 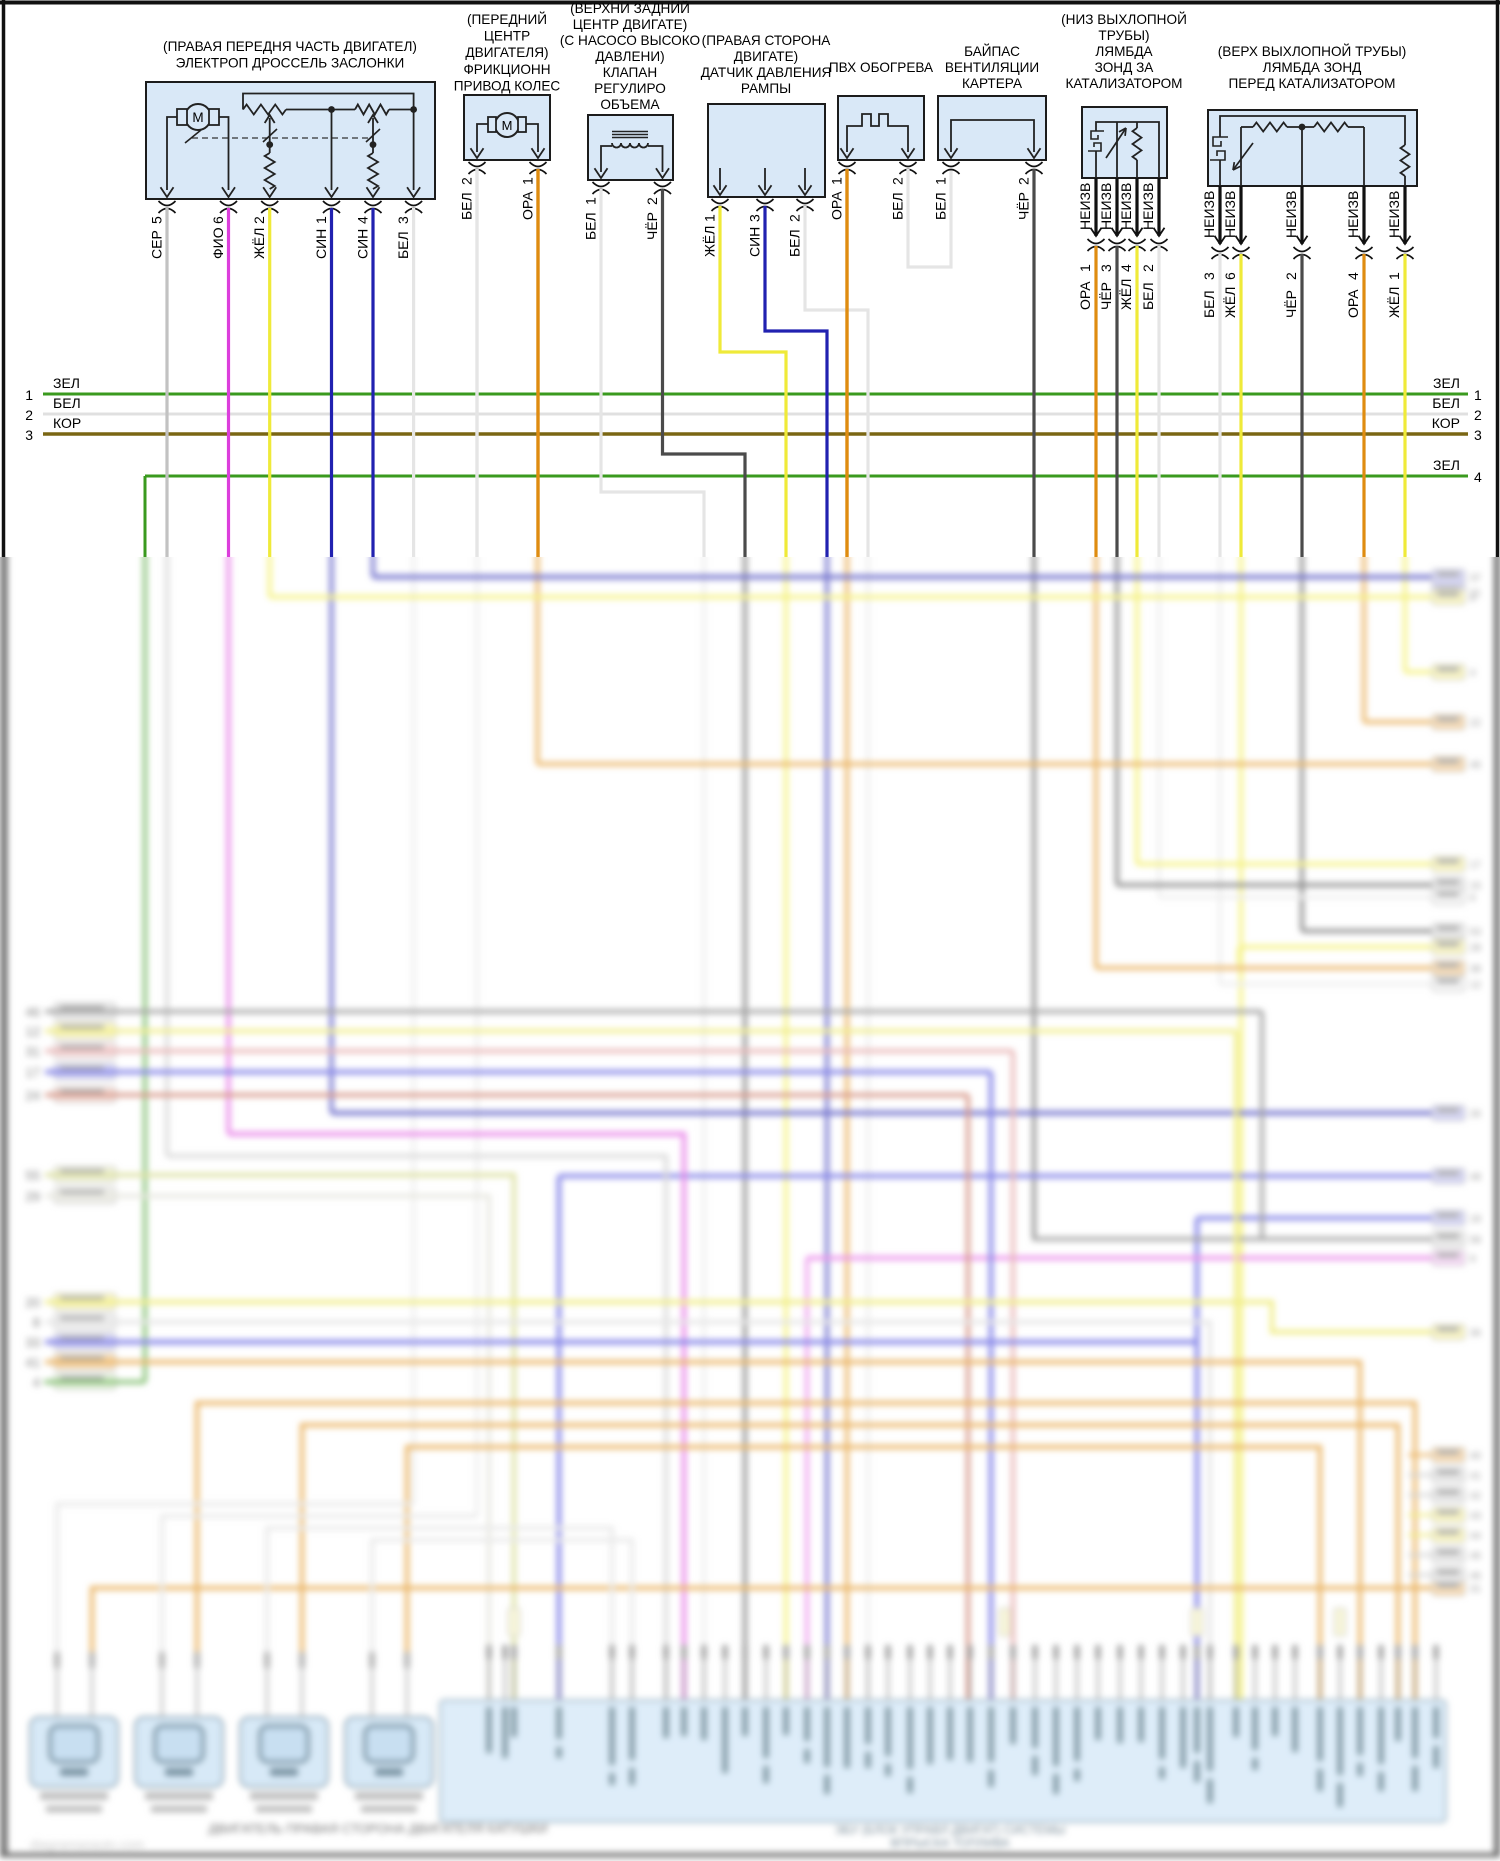 I want to click on svg-text: 45, so click(x=1476, y=1556).